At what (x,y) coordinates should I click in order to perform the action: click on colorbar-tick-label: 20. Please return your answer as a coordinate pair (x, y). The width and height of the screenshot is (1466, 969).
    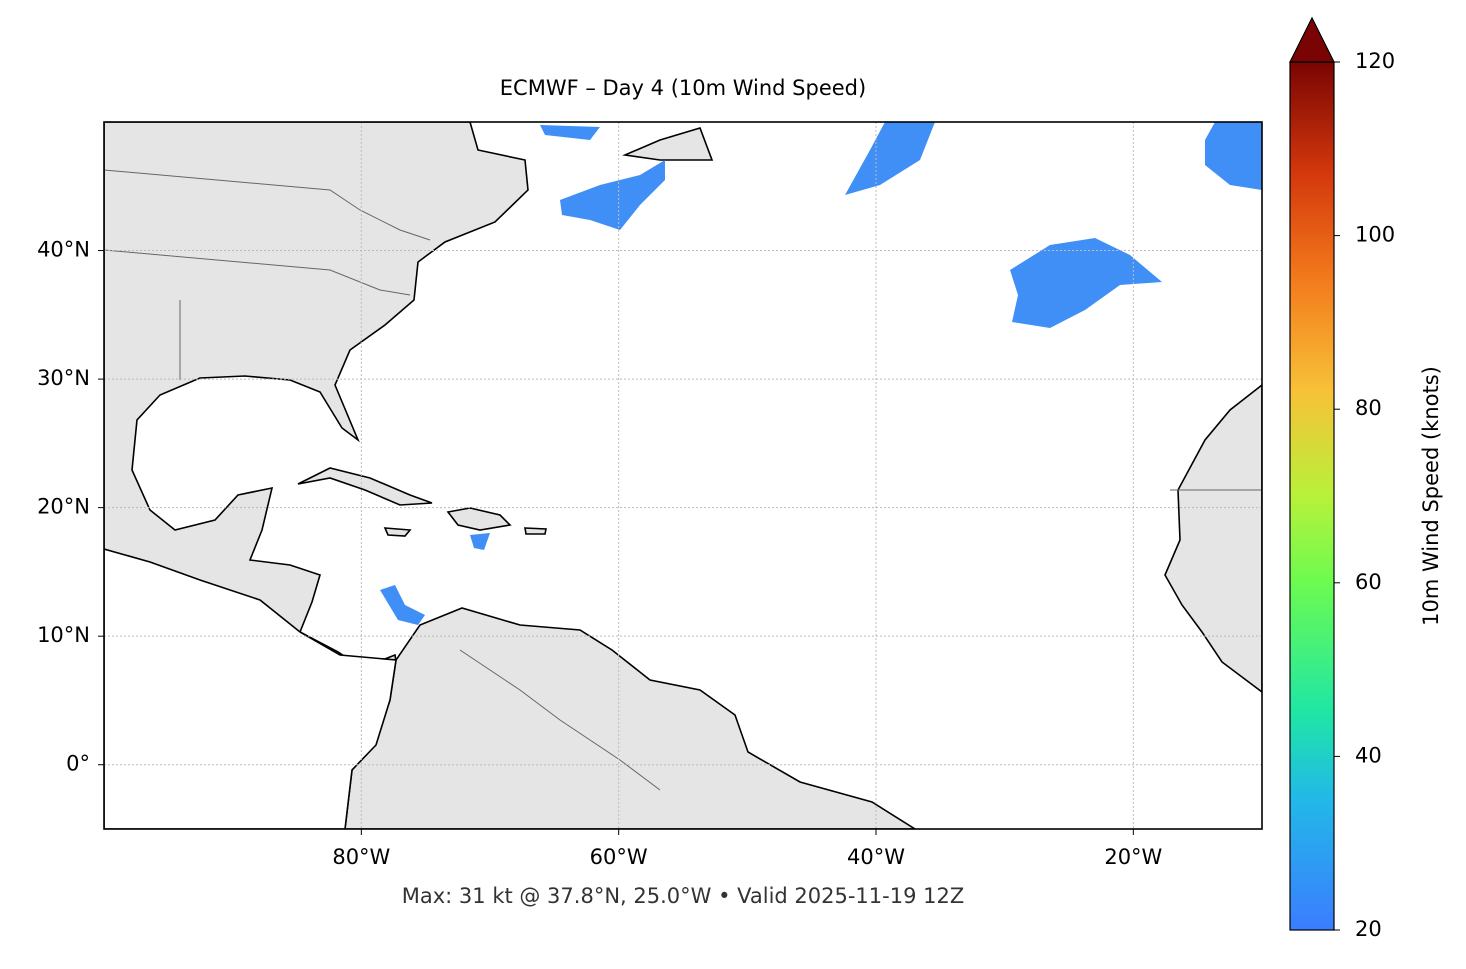
    Looking at the image, I should click on (1368, 929).